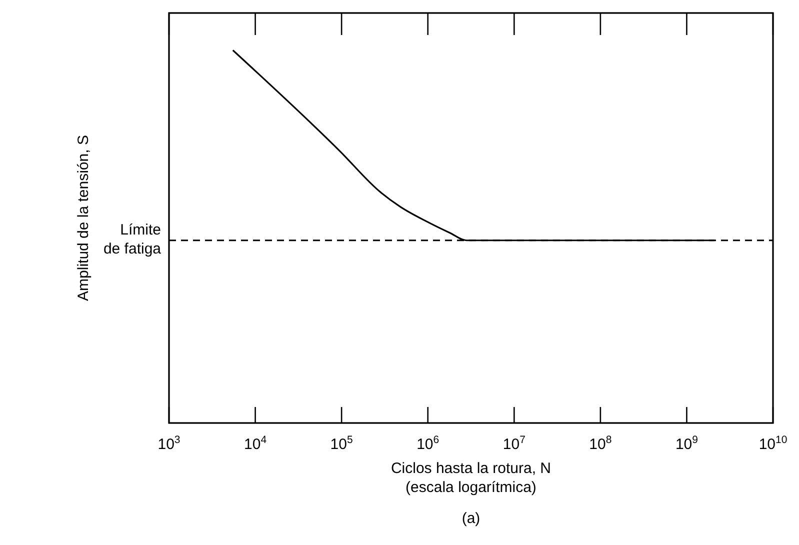 Image resolution: width=799 pixels, height=545 pixels. What do you see at coordinates (600, 443) in the screenshot?
I see `x-tick-label: 10$^{8}$` at bounding box center [600, 443].